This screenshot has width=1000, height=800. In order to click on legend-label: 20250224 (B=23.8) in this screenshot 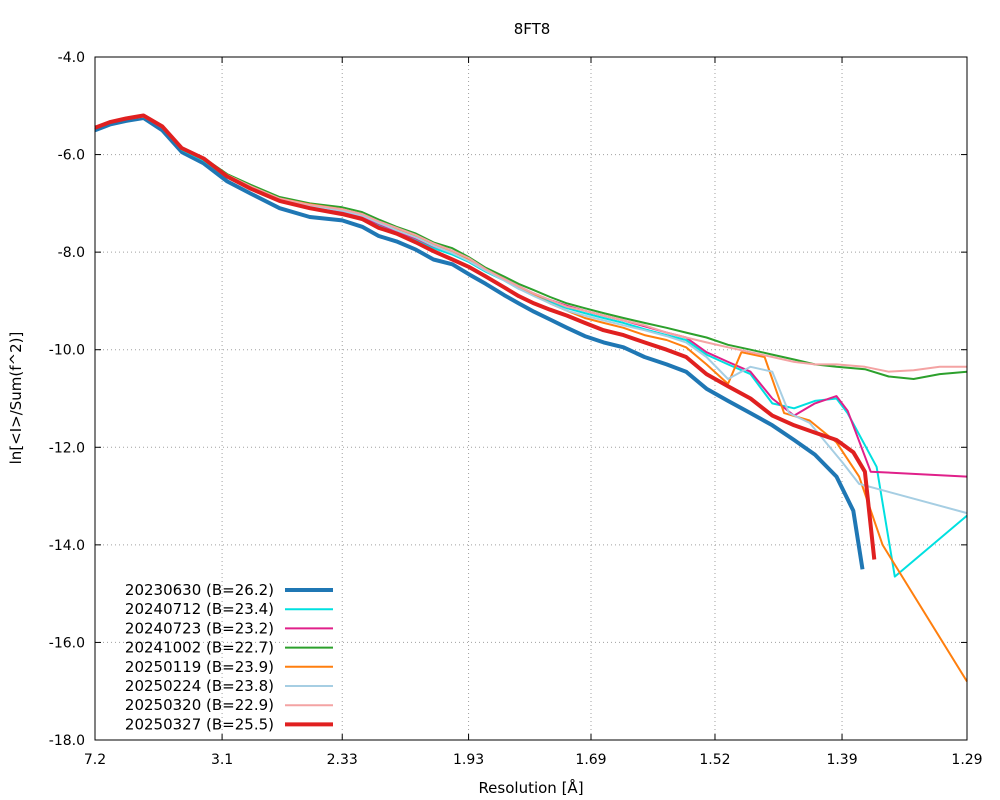, I will do `click(199, 686)`.